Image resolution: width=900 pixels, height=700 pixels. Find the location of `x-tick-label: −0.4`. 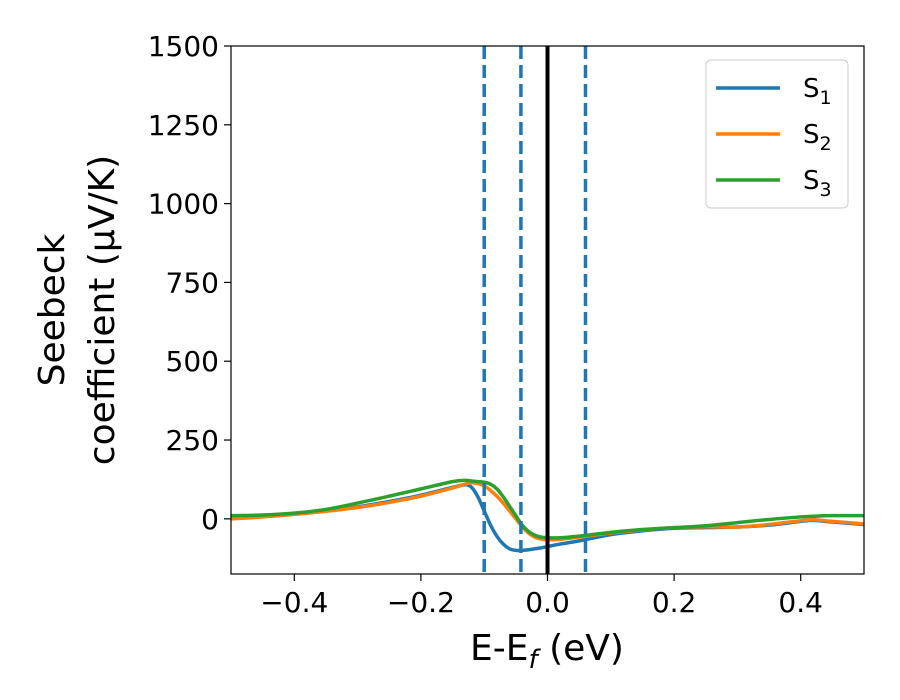

x-tick-label: −0.4 is located at coordinates (294, 602).